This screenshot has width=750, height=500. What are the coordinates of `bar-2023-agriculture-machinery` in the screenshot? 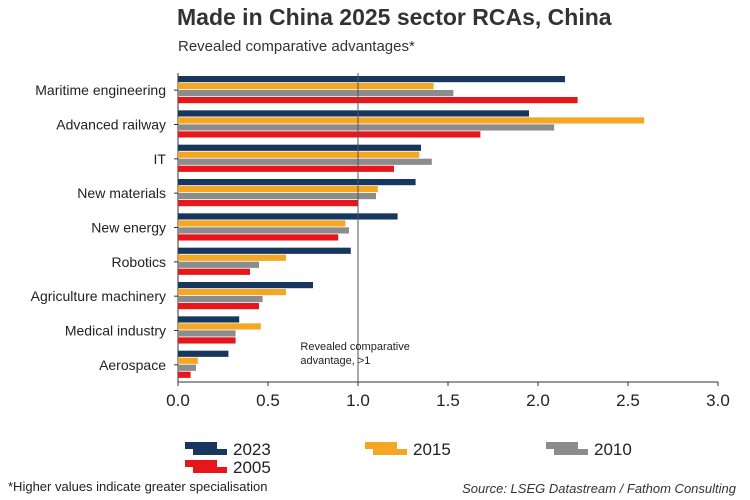 It's located at (245, 285).